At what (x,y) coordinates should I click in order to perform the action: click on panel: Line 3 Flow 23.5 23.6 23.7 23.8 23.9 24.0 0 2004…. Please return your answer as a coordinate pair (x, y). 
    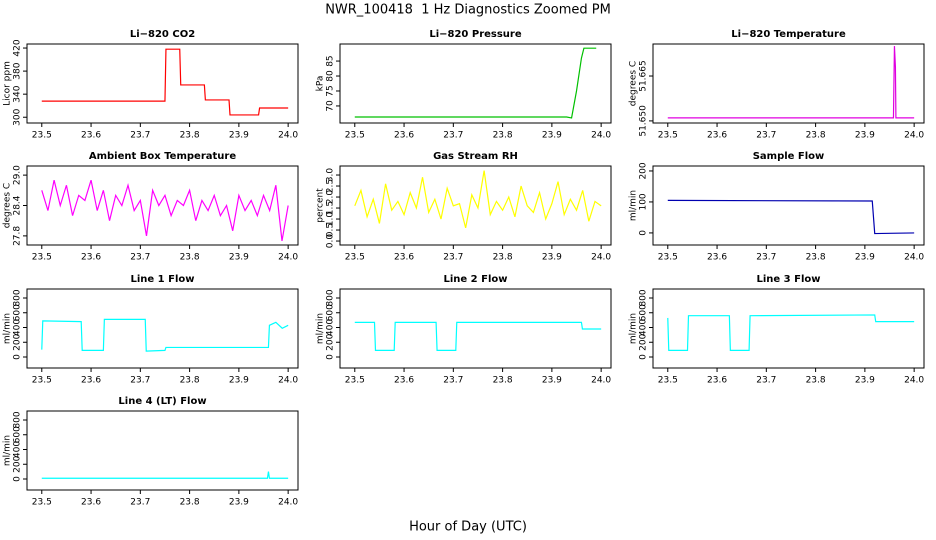
    Looking at the image, I should click on (777, 330).